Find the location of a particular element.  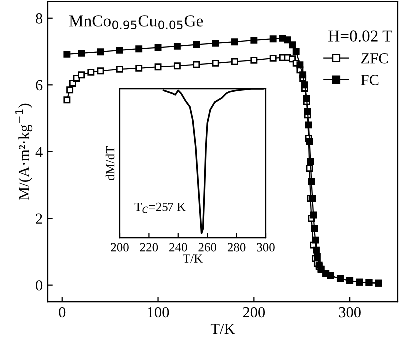

y-tick-label: 6 is located at coordinates (39, 85).